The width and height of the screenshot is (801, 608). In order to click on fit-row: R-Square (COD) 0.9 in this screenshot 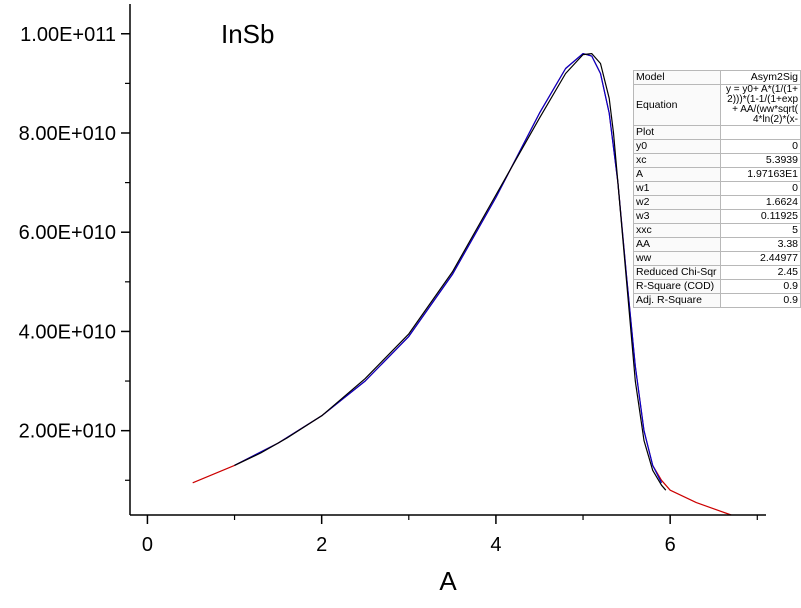, I will do `click(717, 286)`.